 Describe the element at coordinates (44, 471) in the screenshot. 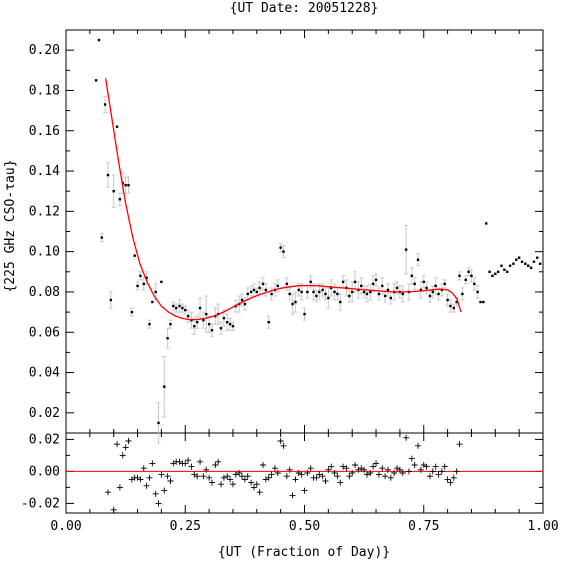

I see `y-tick-label: 0.00` at that location.